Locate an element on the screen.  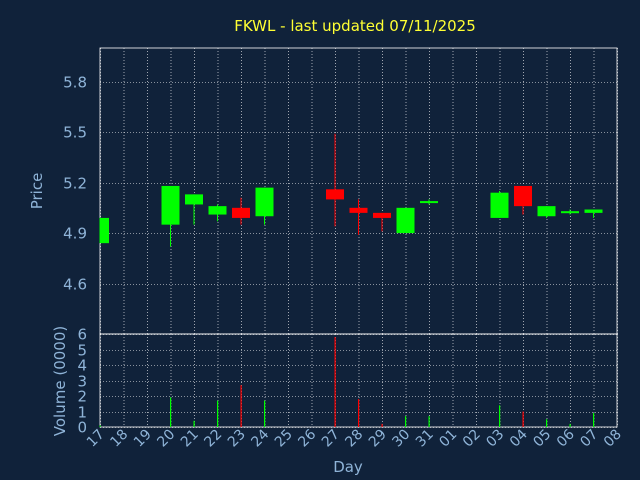
volume-tick-label: 6 is located at coordinates (82, 335).